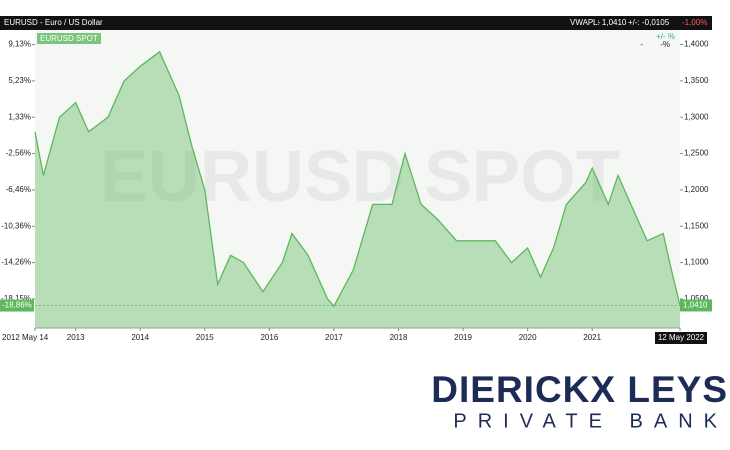  I want to click on x-tick-label: 2015, so click(205, 337).